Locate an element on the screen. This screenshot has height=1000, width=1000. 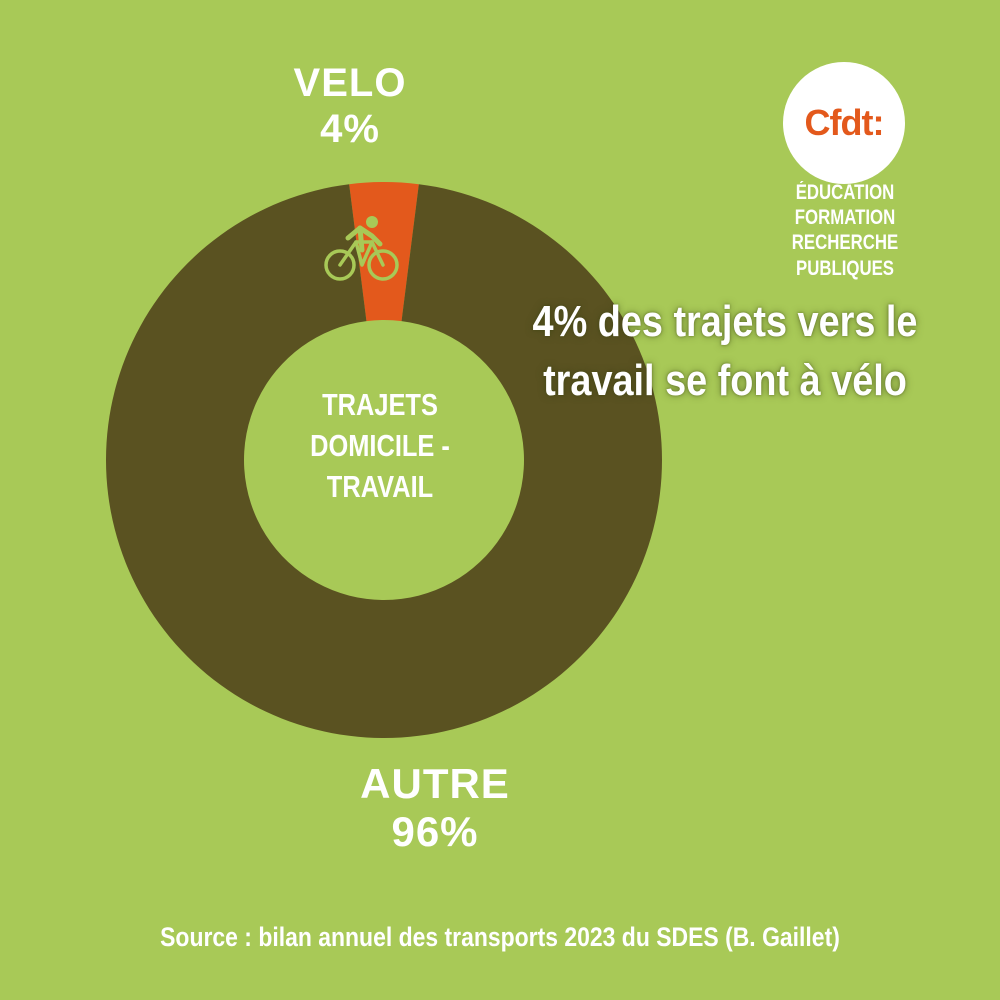
donut-center-label: TRAJETS DOMICILE - TRAVAIL is located at coordinates (380, 446).